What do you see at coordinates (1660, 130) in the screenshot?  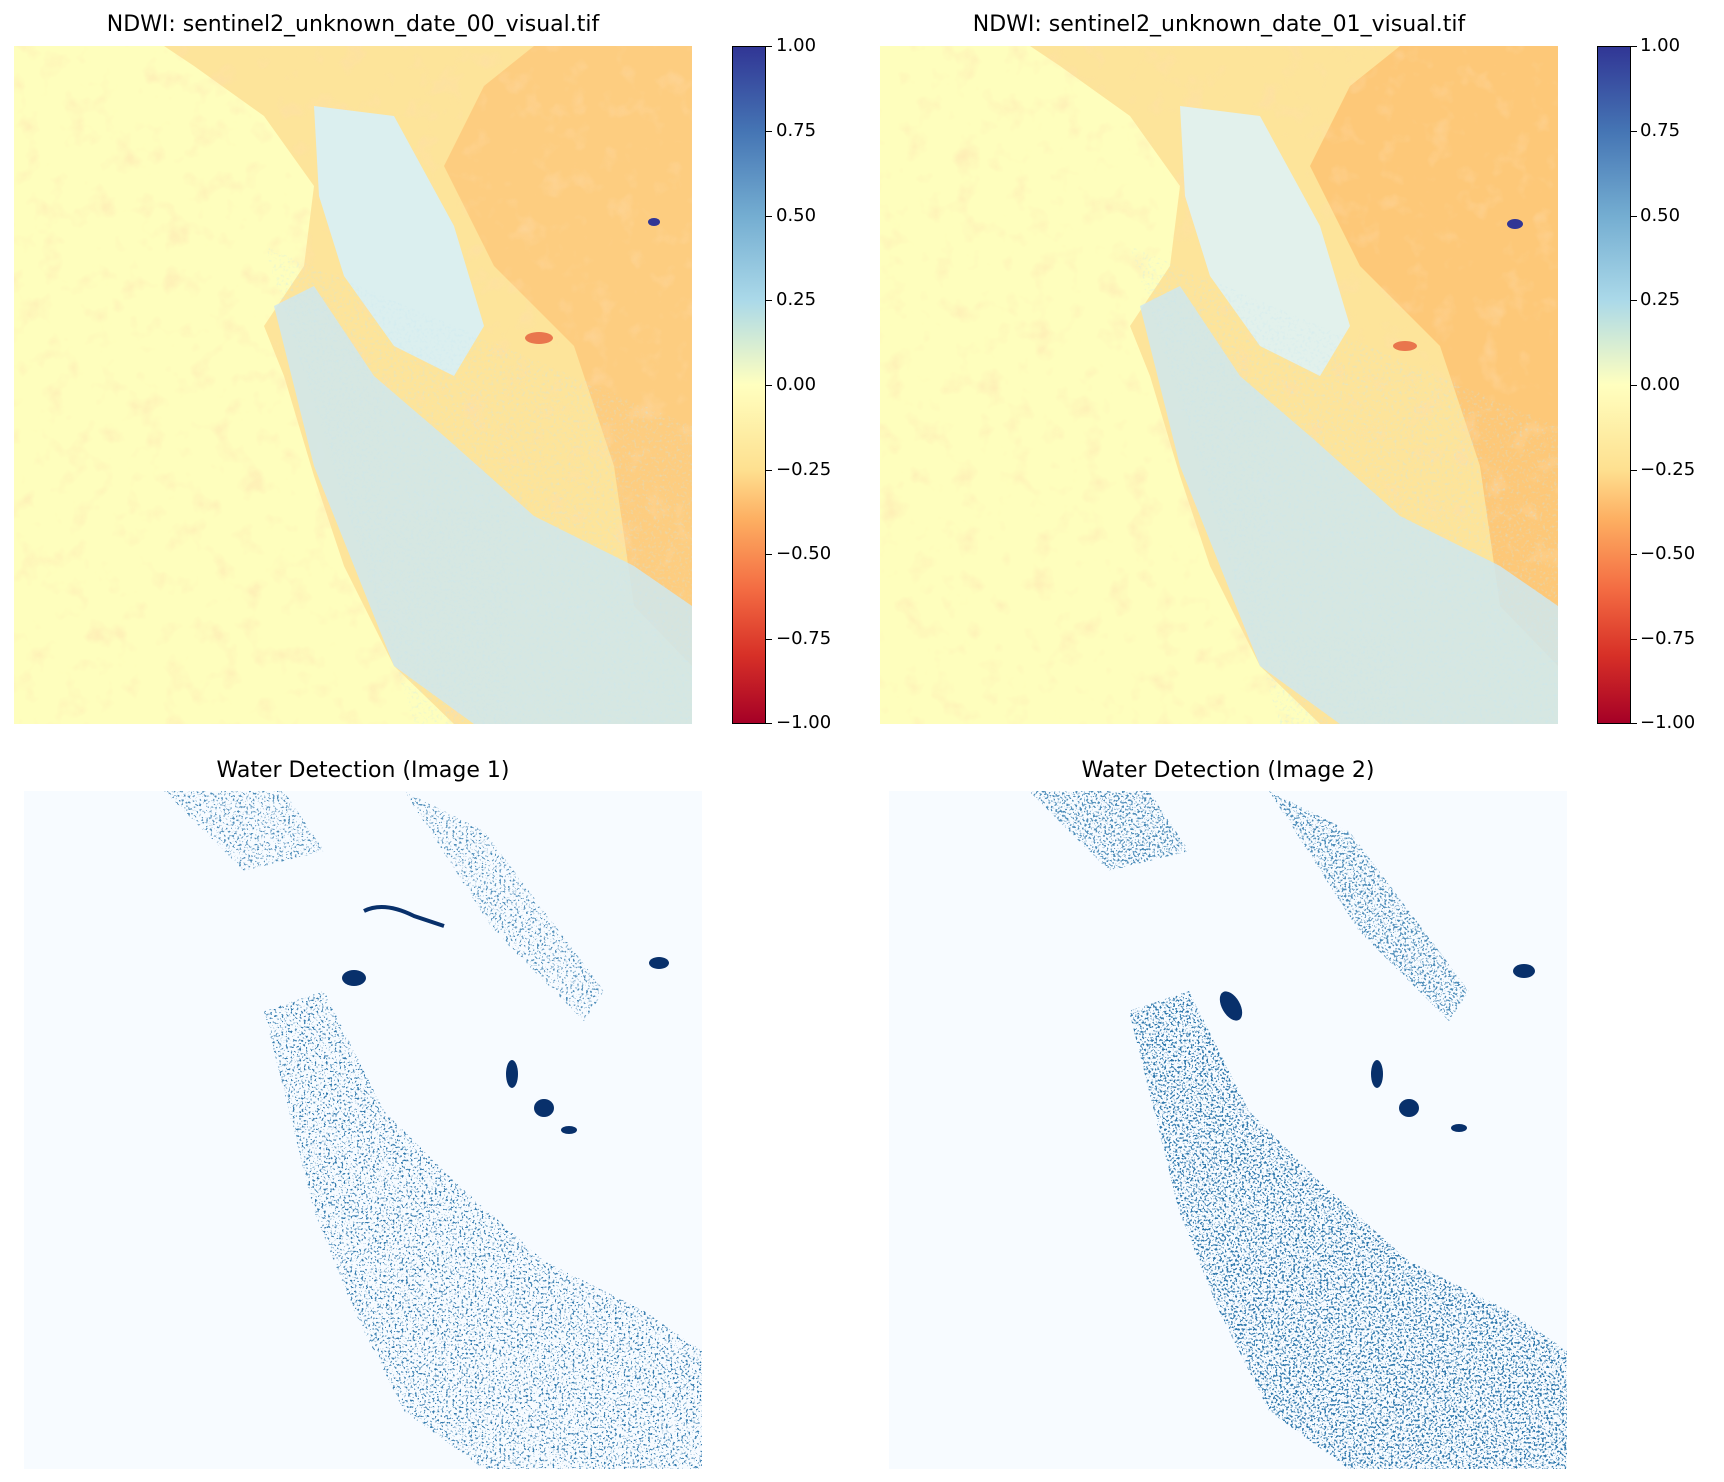 I see `colorbar-2-tick-label: 0.75` at bounding box center [1660, 130].